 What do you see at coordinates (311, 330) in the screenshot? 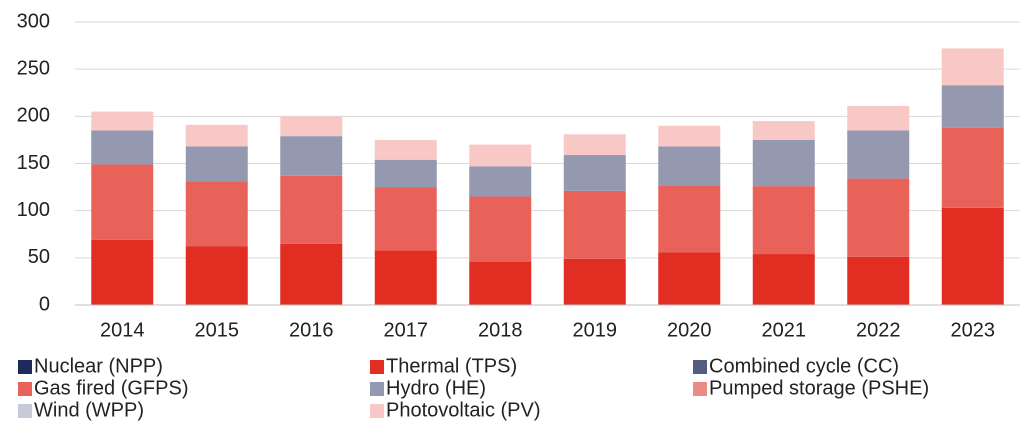
I see `x-tick-label: 2016` at bounding box center [311, 330].